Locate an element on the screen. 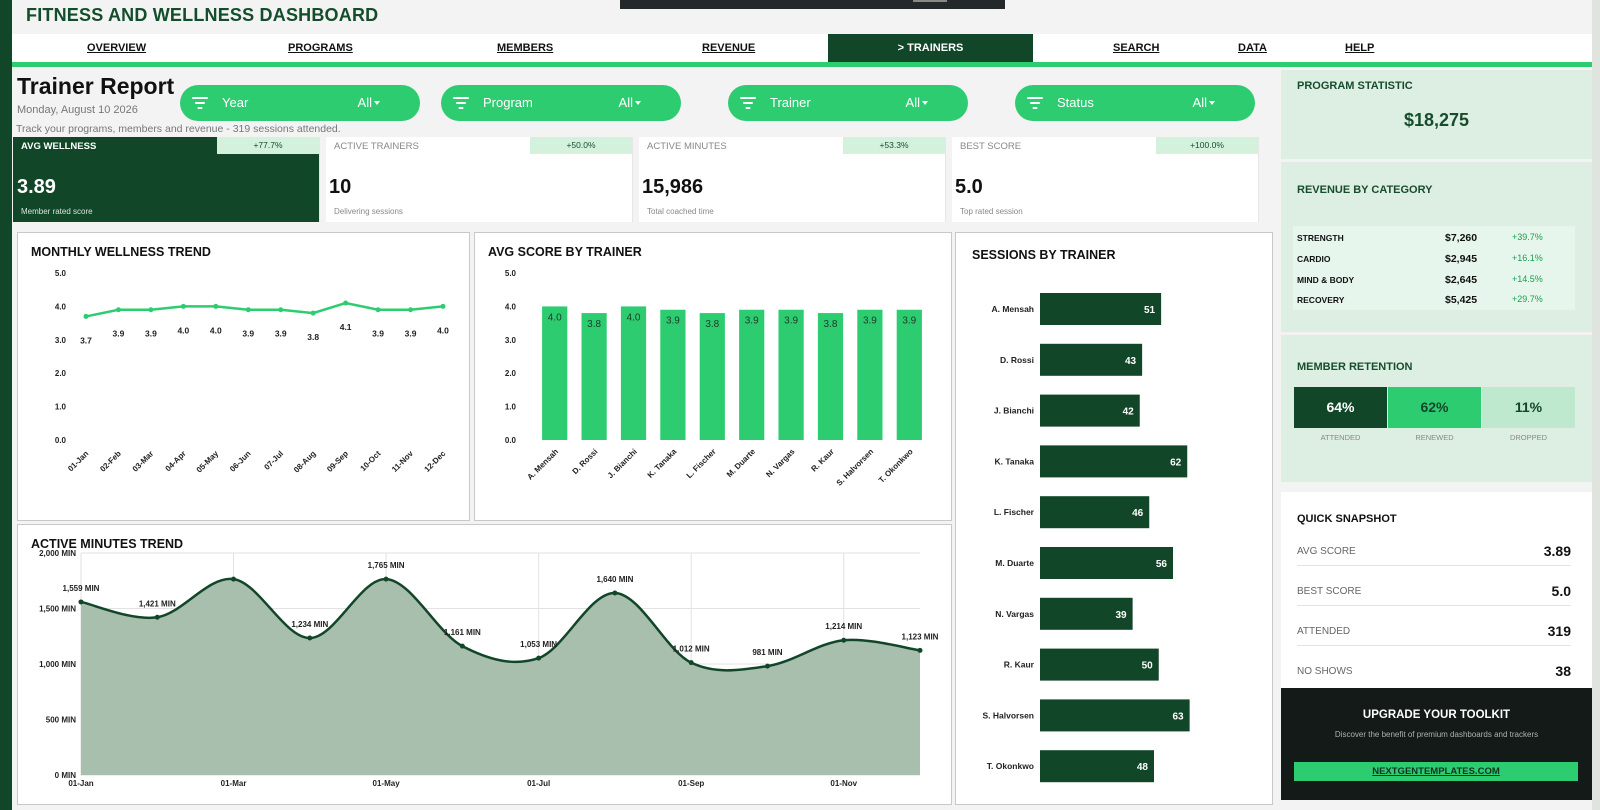 This screenshot has width=1600, height=810. data-label: 1,123 MIN is located at coordinates (920, 636).